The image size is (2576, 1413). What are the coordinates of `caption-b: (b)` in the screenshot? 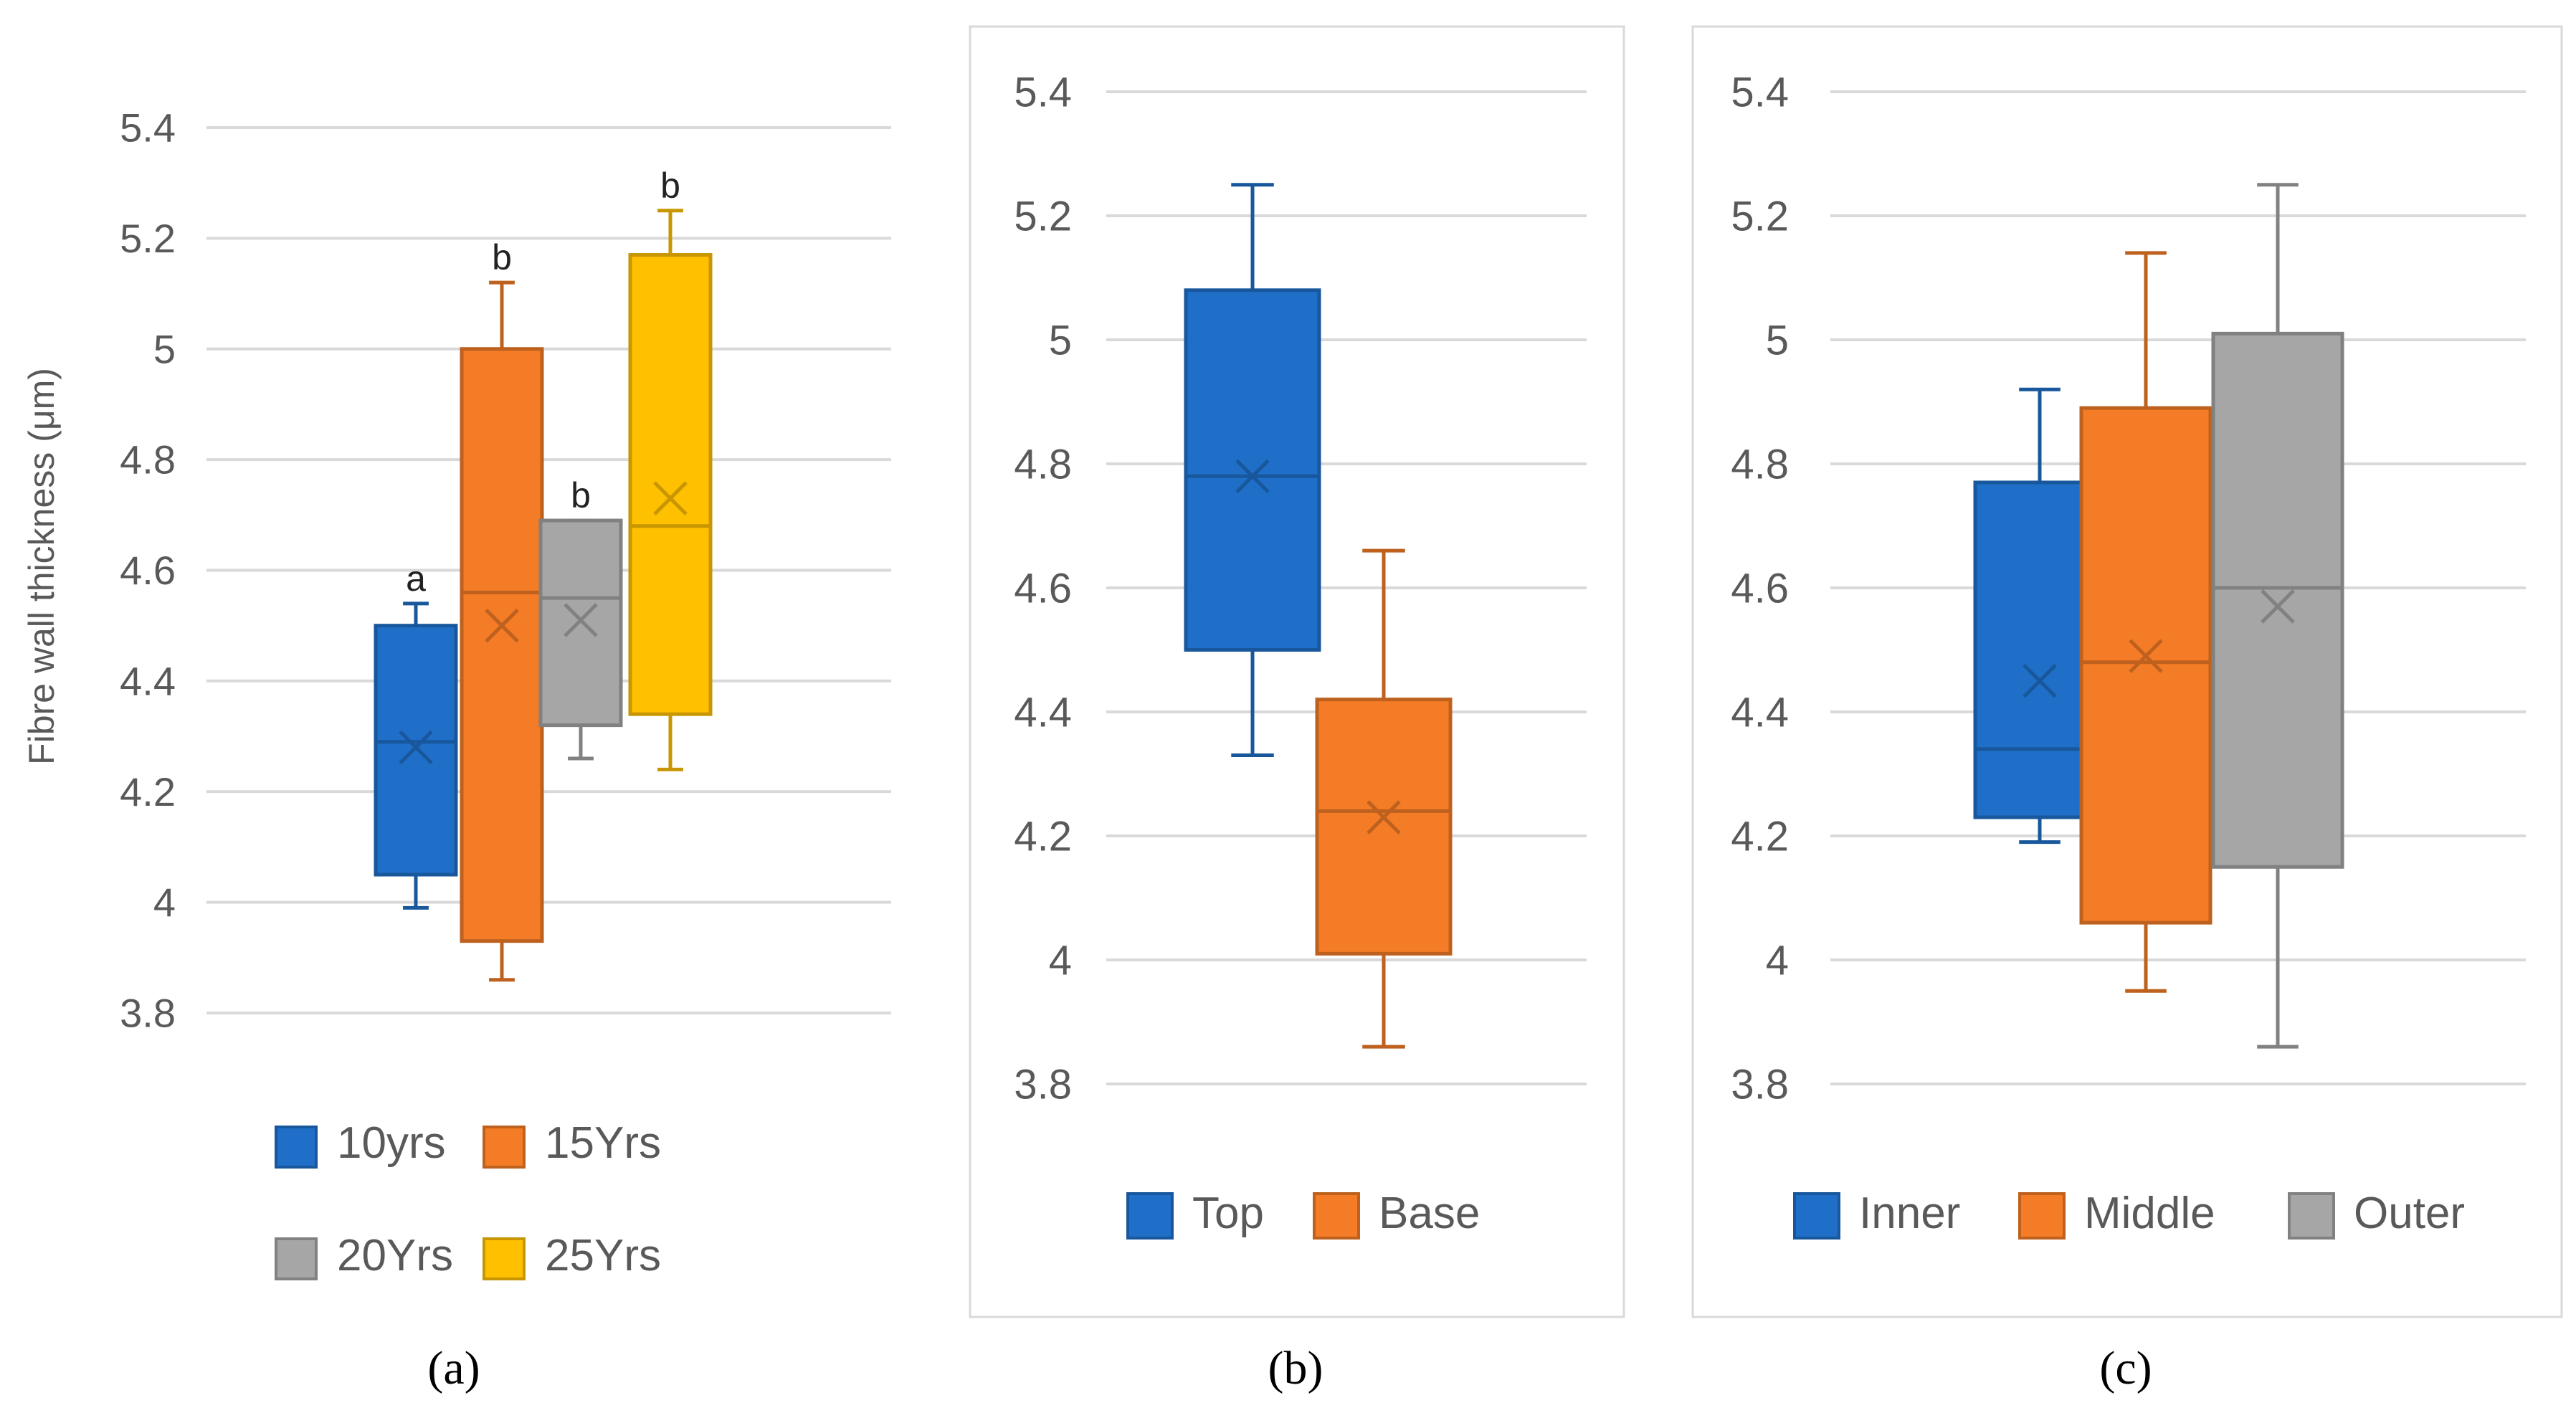 It's located at (1295, 1368).